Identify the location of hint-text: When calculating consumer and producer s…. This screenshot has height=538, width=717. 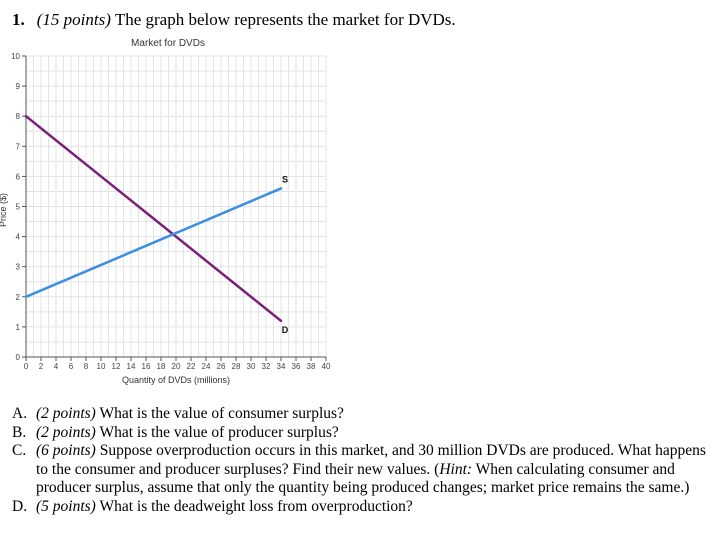
(363, 478).